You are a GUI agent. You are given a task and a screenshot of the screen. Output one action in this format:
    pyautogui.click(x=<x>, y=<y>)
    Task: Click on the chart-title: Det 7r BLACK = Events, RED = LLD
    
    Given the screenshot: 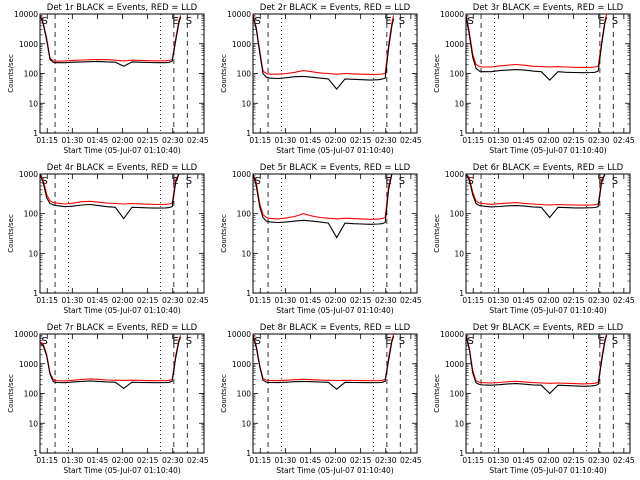 What is the action you would take?
    pyautogui.click(x=122, y=328)
    